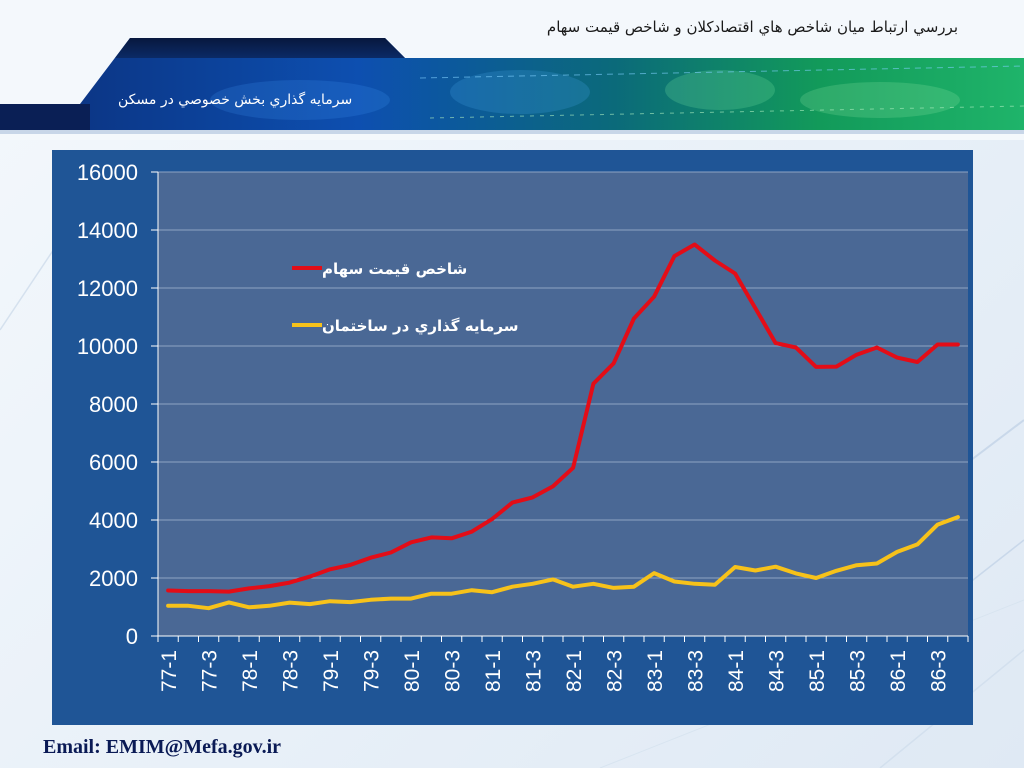  Describe the element at coordinates (235, 100) in the screenshot. I see `slide-subtitle: سرمايه گذاري بخش خصوصي در مسكن` at that location.